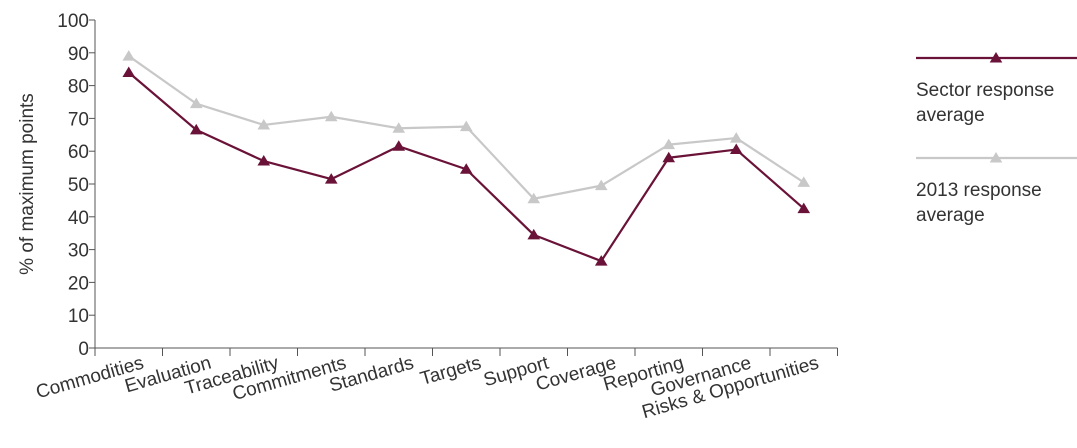 The height and width of the screenshot is (448, 1077). I want to click on data-point-2013-response-average-standards, so click(399, 127).